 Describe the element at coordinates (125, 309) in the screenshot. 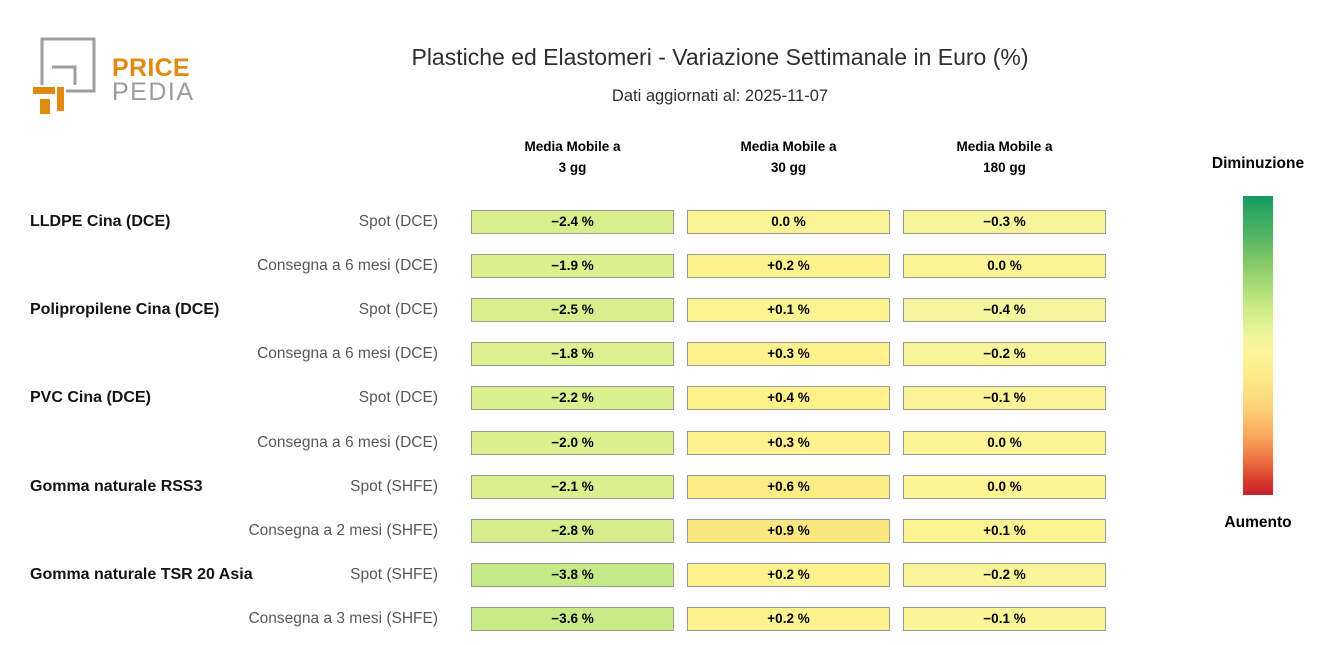

I see `row-group-label: Polipropilene Cina (DCE)` at that location.